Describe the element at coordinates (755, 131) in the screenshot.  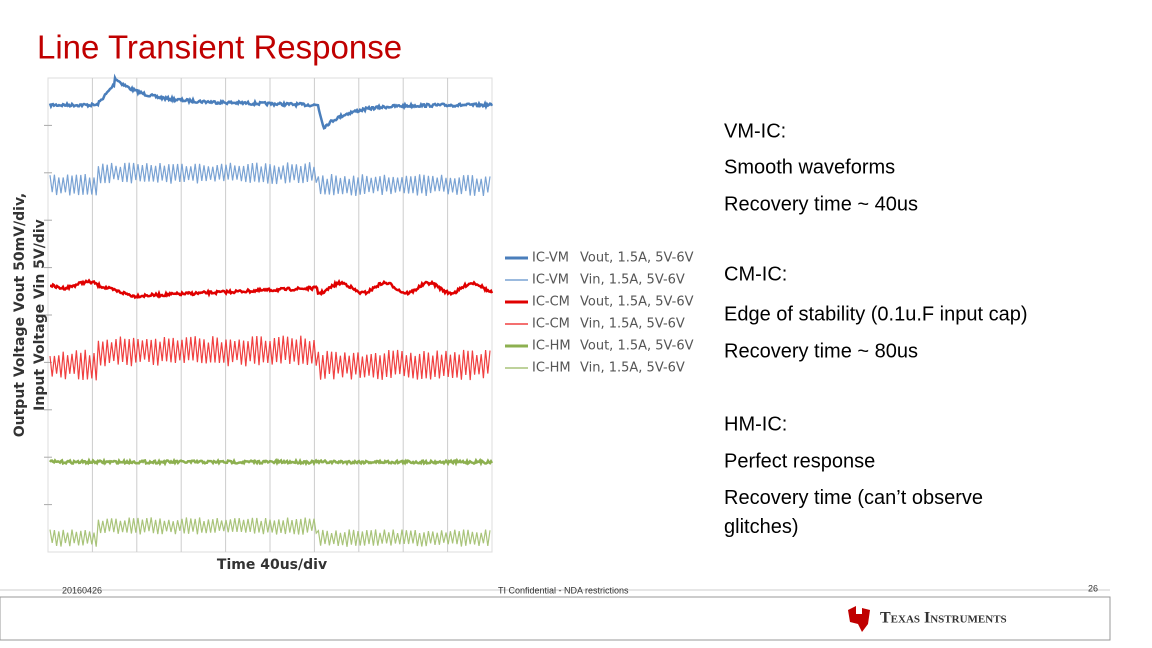
I see `section-heading: VM-IC:` at that location.